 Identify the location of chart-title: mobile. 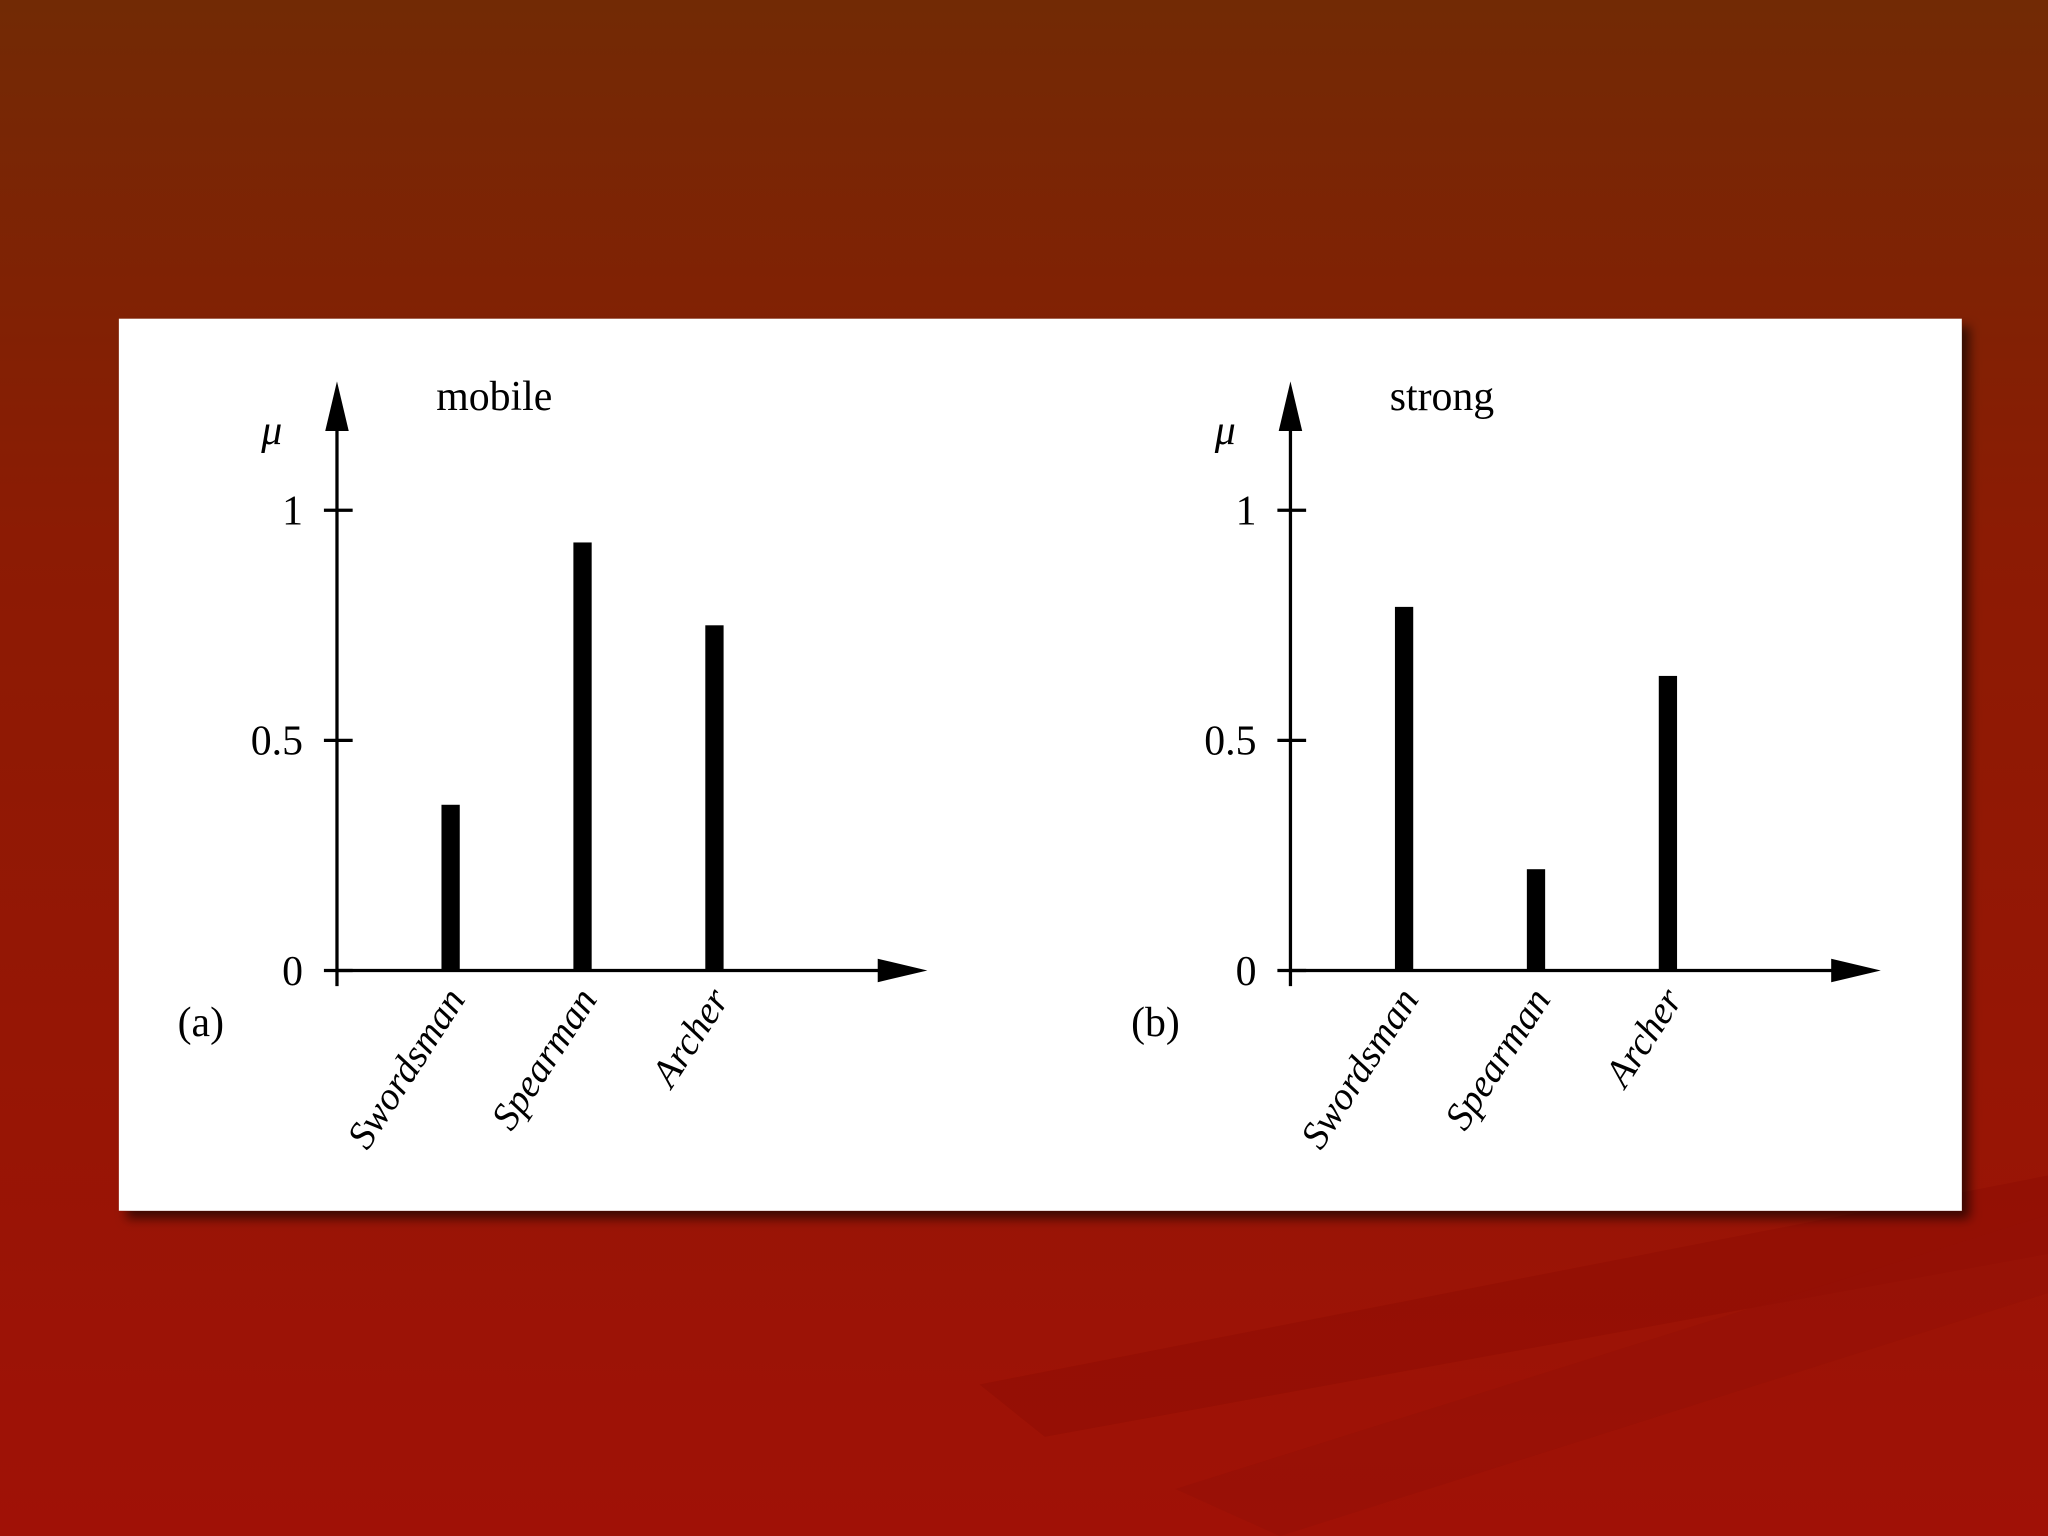
(494, 397).